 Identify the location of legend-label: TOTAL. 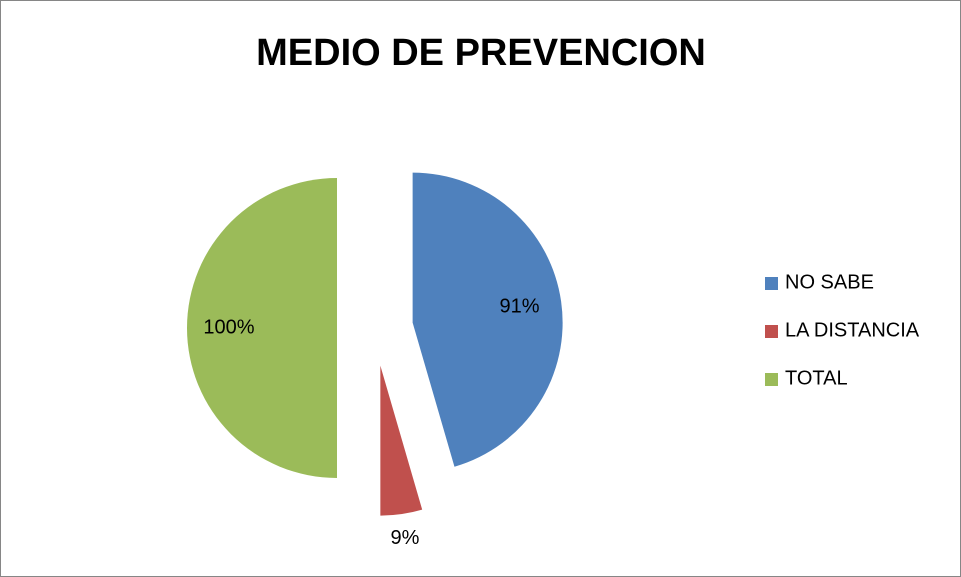
(816, 378).